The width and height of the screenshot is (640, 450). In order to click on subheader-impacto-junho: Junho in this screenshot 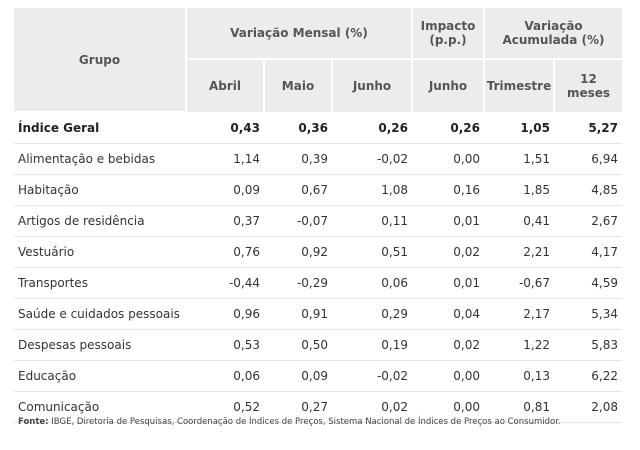, I will do `click(448, 85)`.